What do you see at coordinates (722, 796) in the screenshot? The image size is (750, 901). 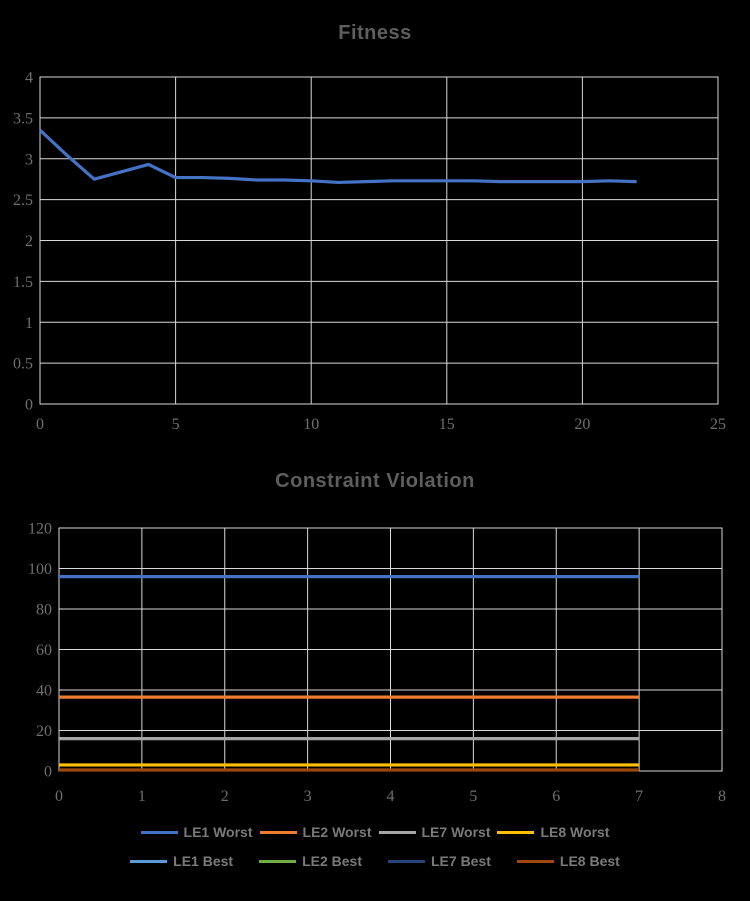 I see `x-axis-tick-label: 8` at bounding box center [722, 796].